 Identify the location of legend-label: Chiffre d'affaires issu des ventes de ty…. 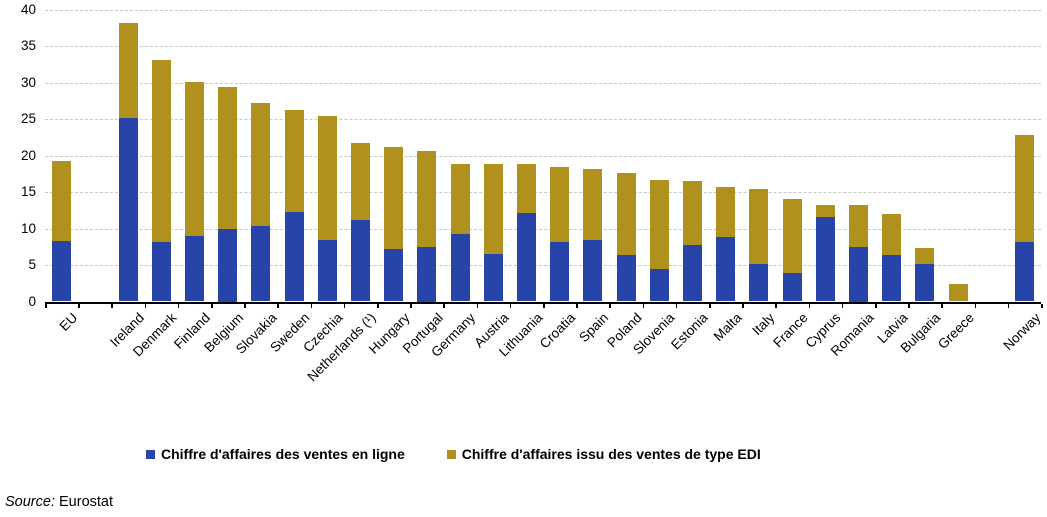
(611, 454).